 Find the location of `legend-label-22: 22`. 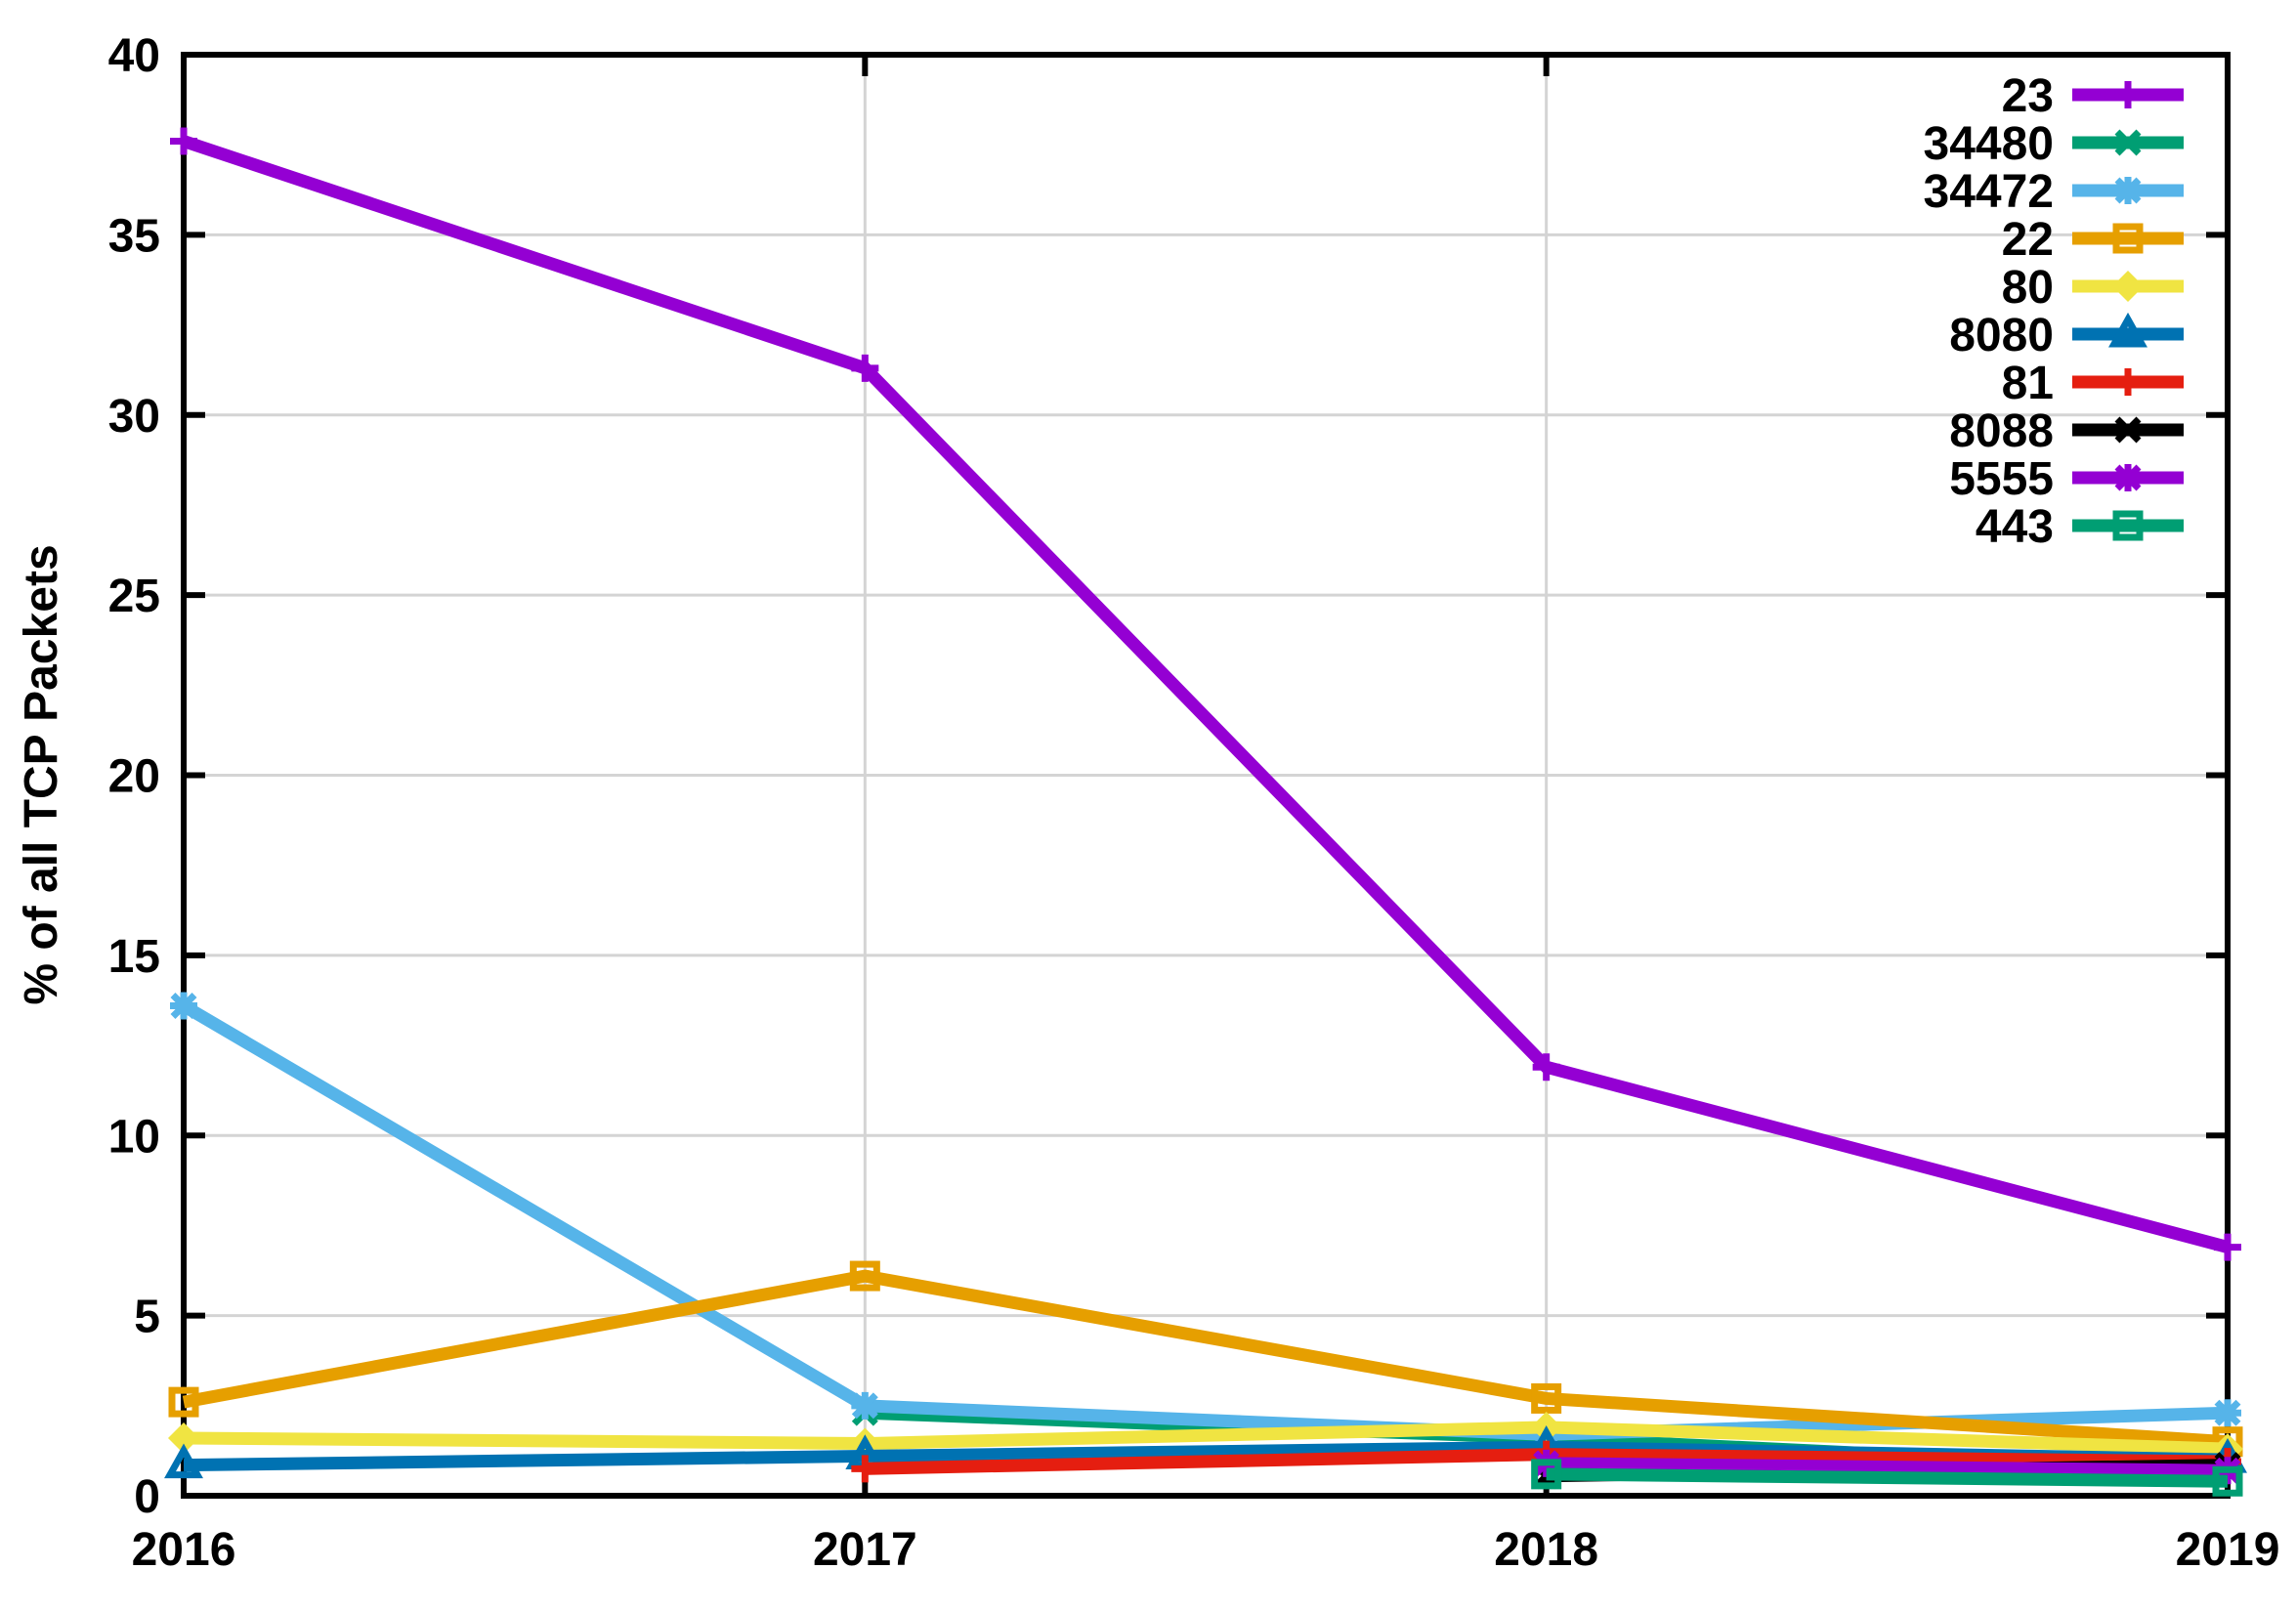

legend-label-22: 22 is located at coordinates (2028, 240).